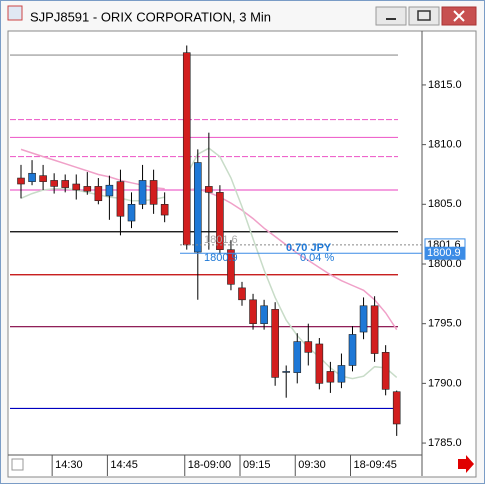 The width and height of the screenshot is (485, 484). What do you see at coordinates (124, 465) in the screenshot?
I see `x-tick-label: 14:45` at bounding box center [124, 465].